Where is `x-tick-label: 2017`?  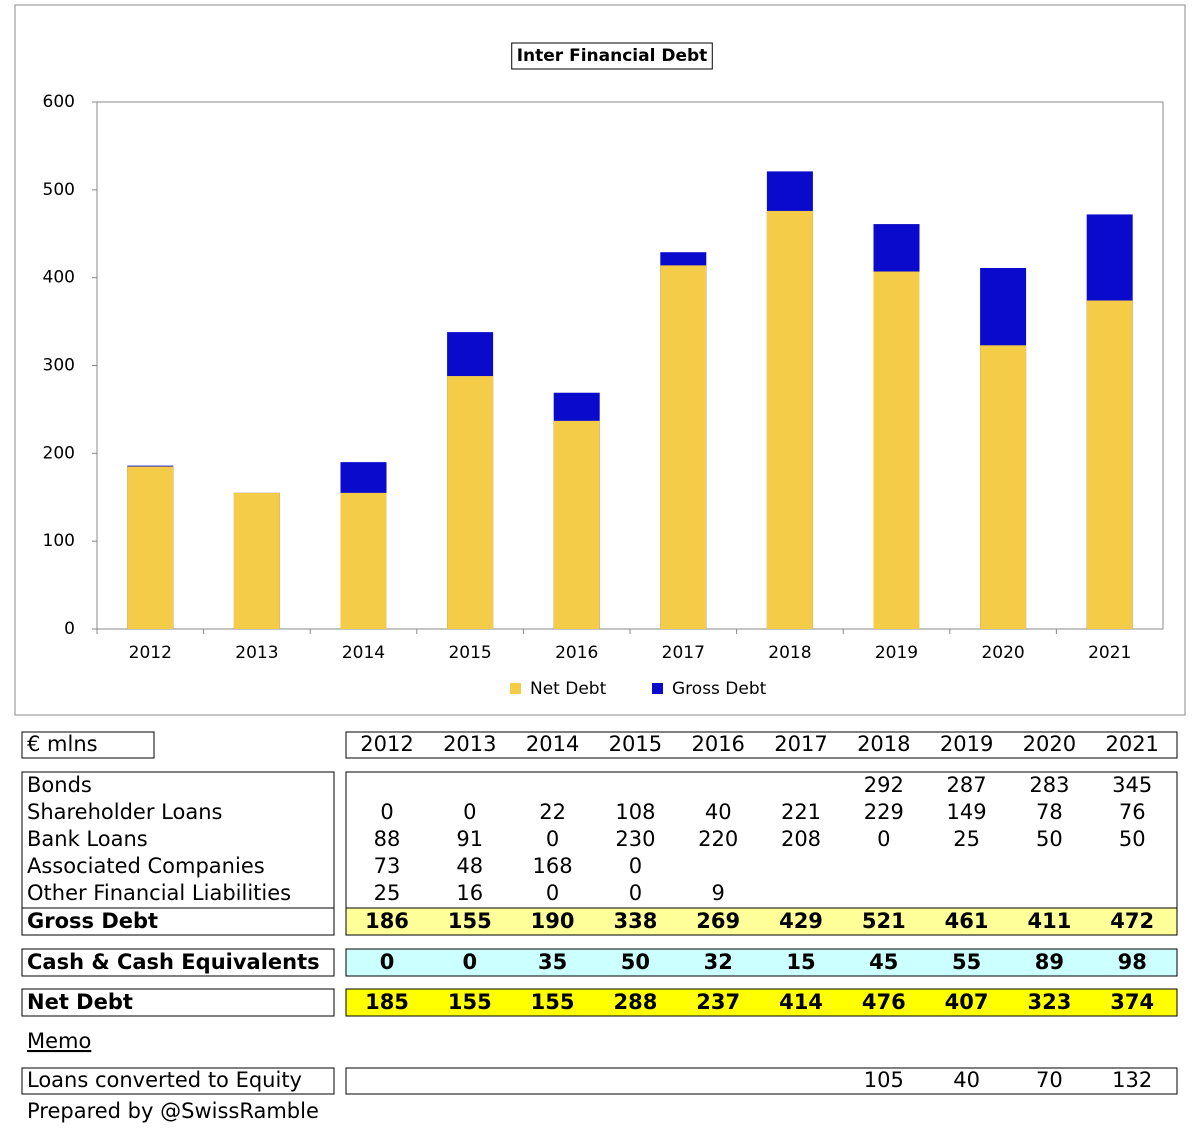
x-tick-label: 2017 is located at coordinates (683, 653).